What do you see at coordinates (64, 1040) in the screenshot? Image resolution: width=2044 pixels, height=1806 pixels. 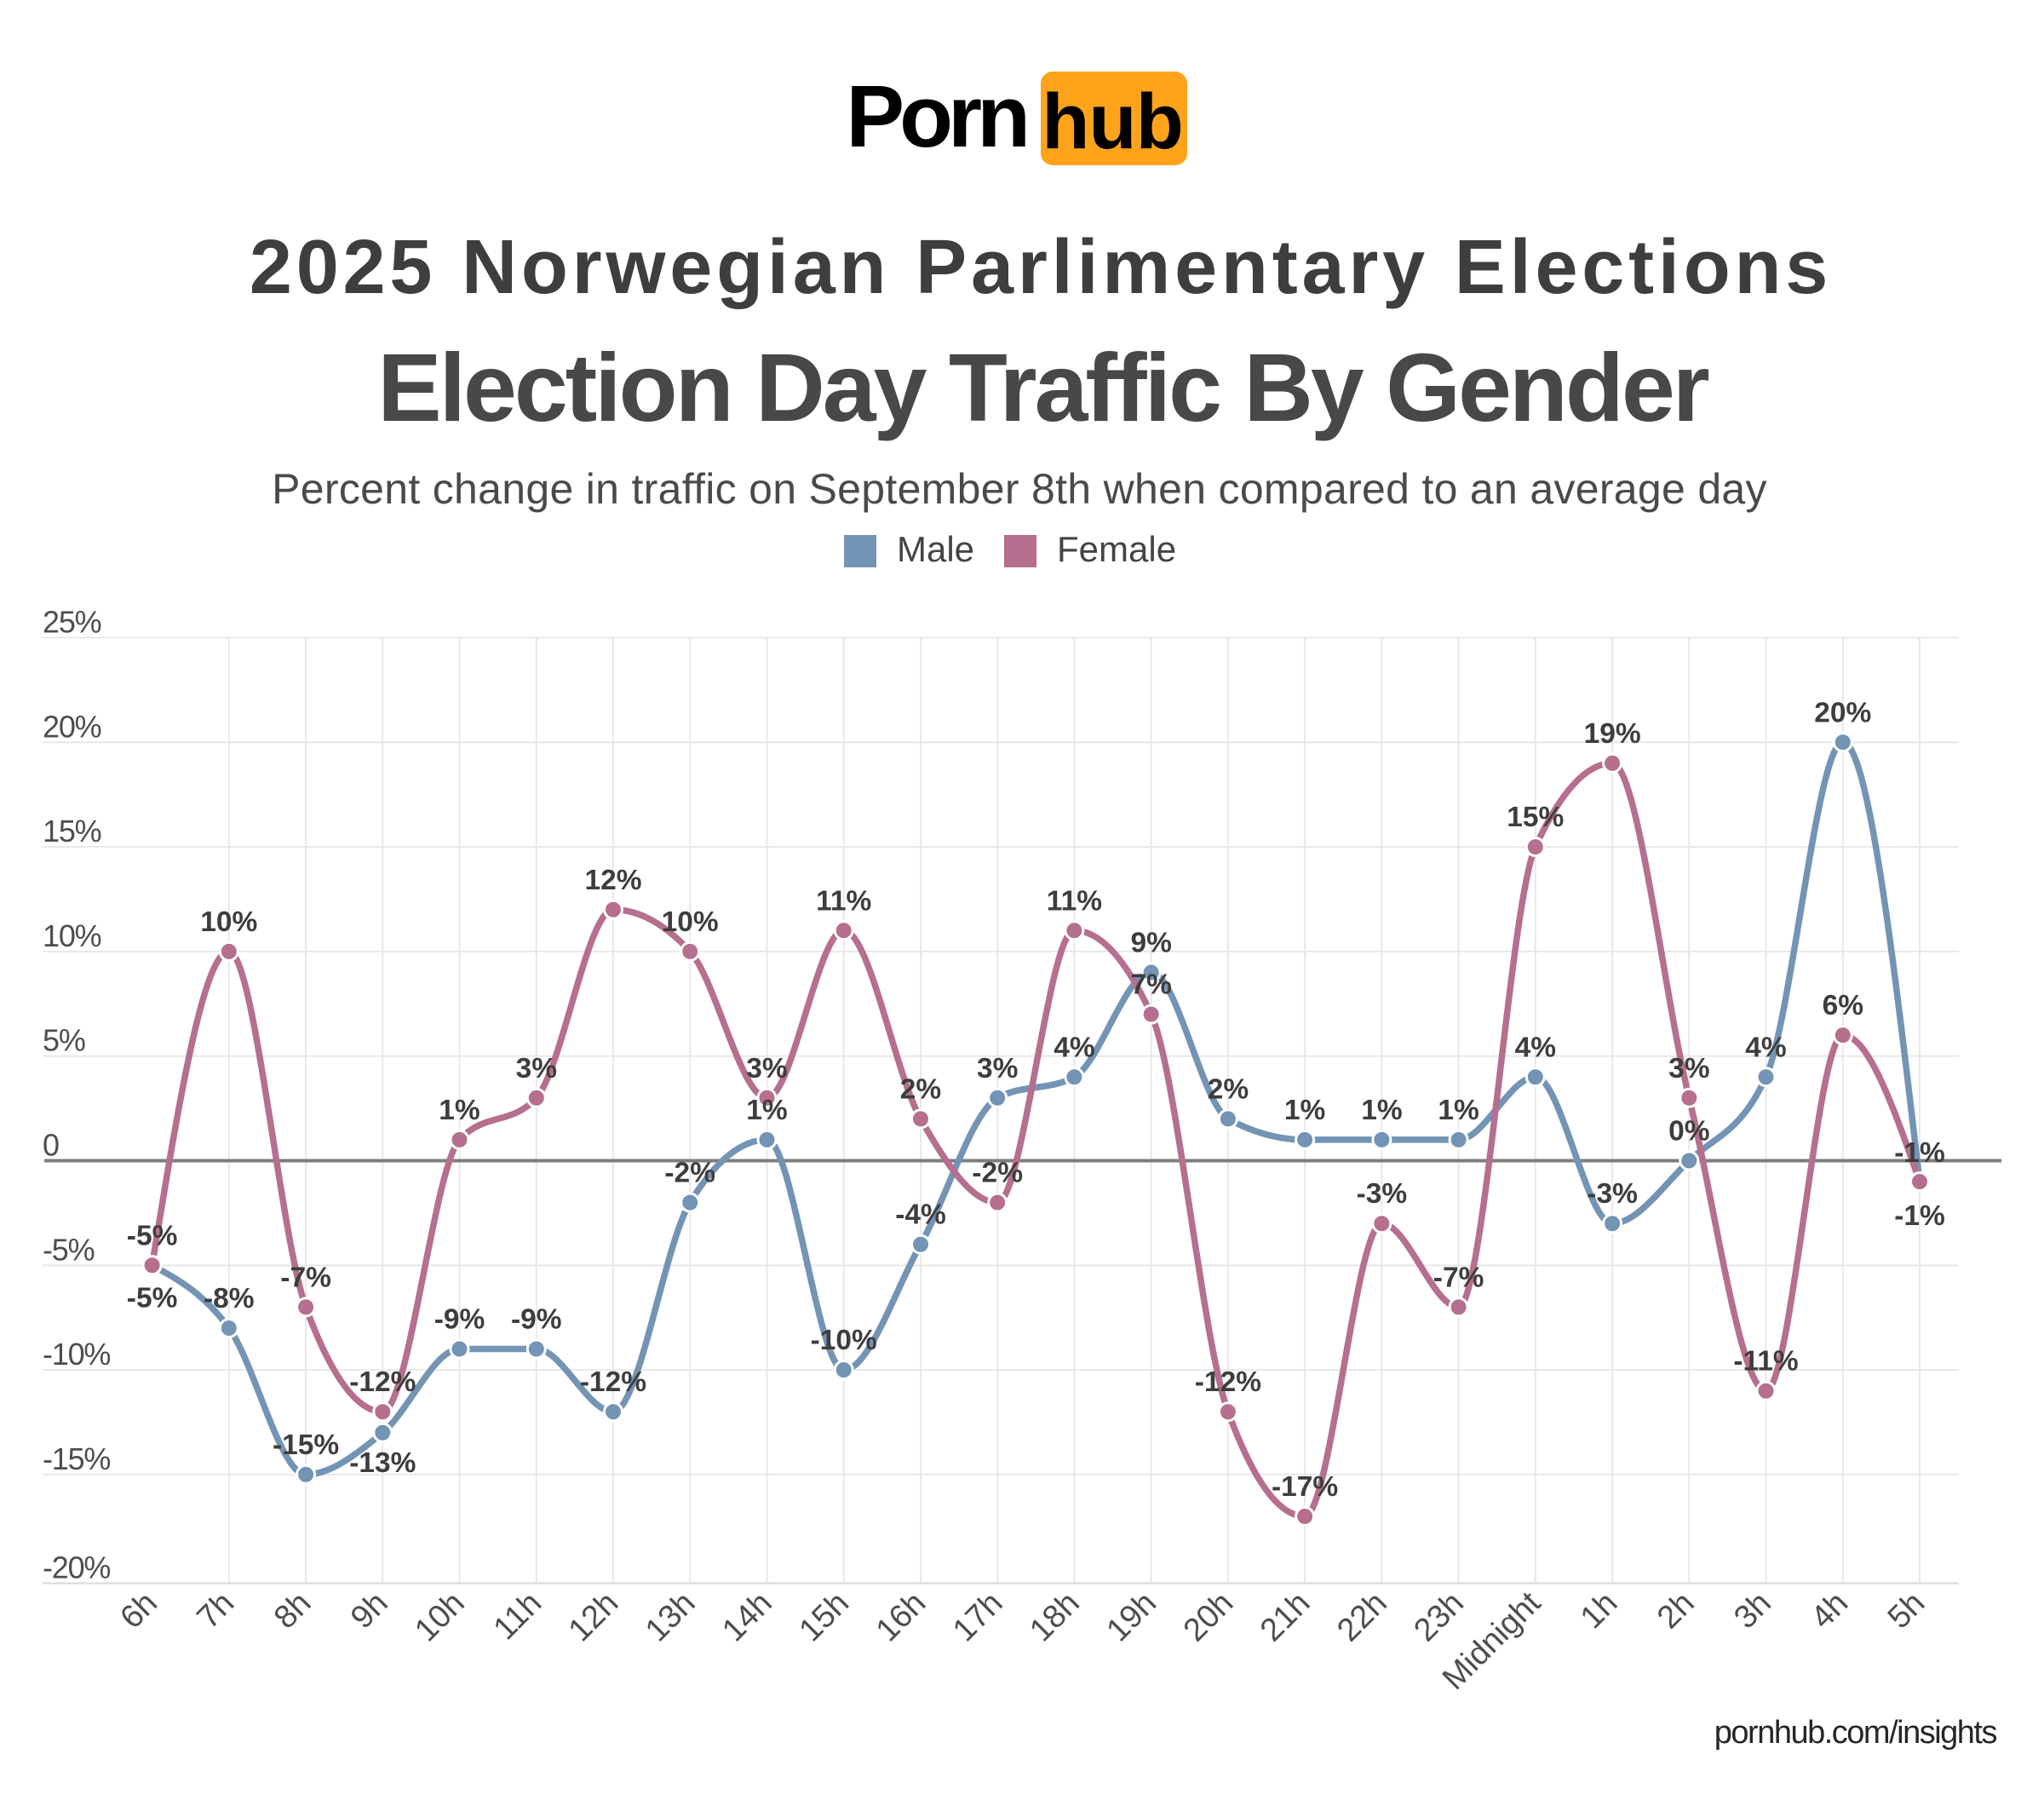 I see `svg-text: 5%` at bounding box center [64, 1040].